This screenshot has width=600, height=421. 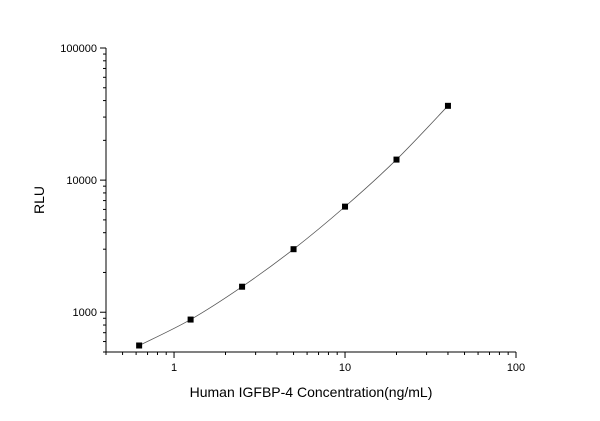 What do you see at coordinates (311, 392) in the screenshot?
I see `x-axis-title: Human IGFBP-4 Concentration(ng/mL)` at bounding box center [311, 392].